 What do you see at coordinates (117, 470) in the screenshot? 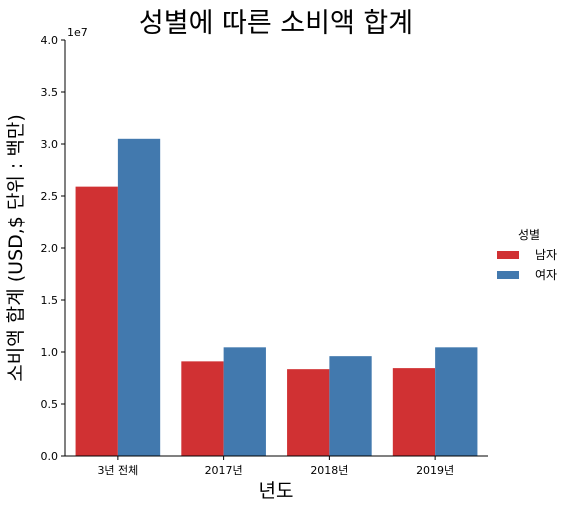
I see `x-tick-label: 3년 전체` at bounding box center [117, 470].